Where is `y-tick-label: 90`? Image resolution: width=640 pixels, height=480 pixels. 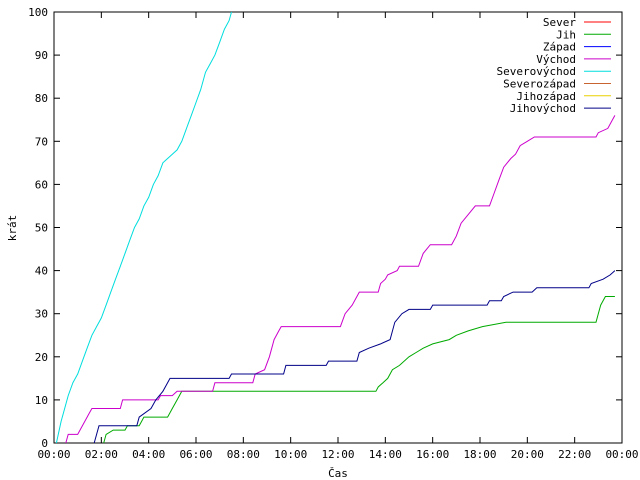
y-tick-label: 90 is located at coordinates (41, 55).